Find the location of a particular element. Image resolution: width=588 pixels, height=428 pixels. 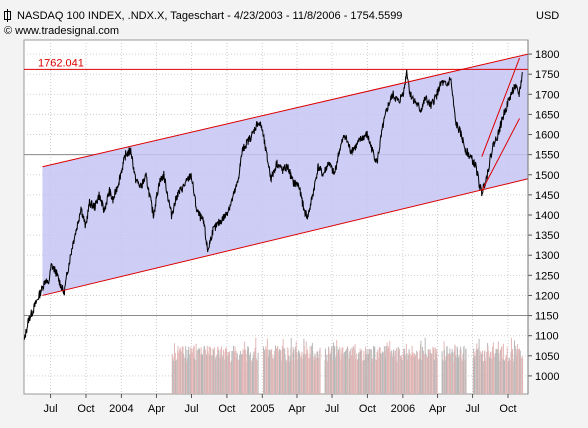

resistance-label: 1762.041 is located at coordinates (61, 63).